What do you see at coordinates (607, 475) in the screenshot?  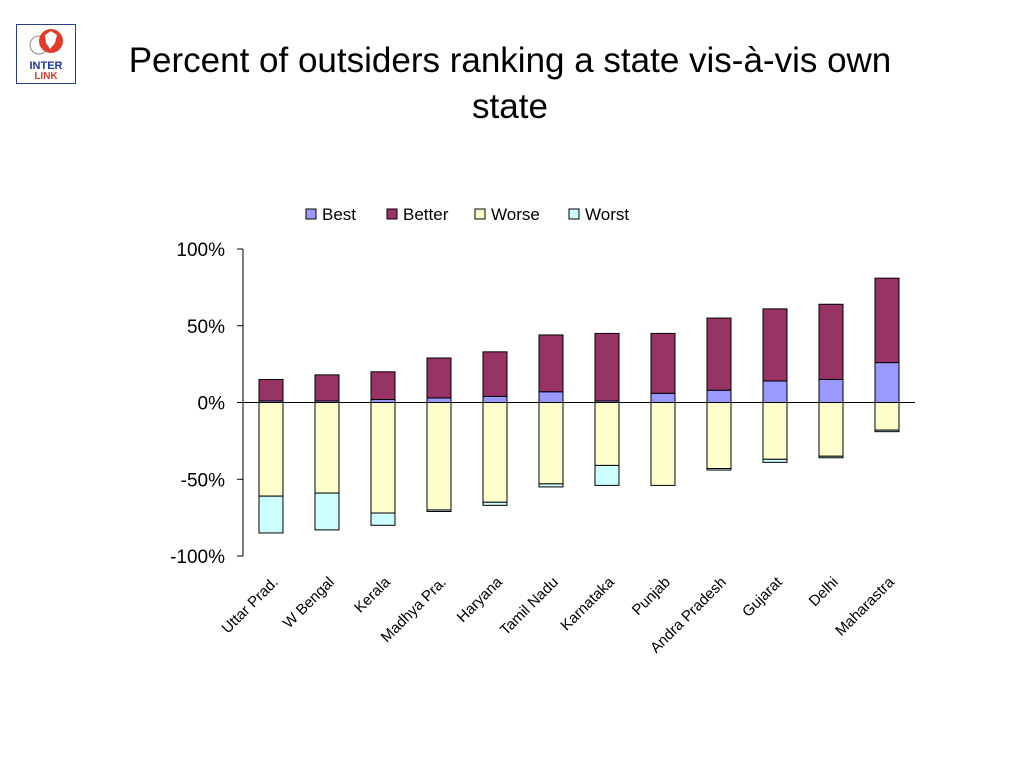 I see `bar-worst-karnataka` at bounding box center [607, 475].